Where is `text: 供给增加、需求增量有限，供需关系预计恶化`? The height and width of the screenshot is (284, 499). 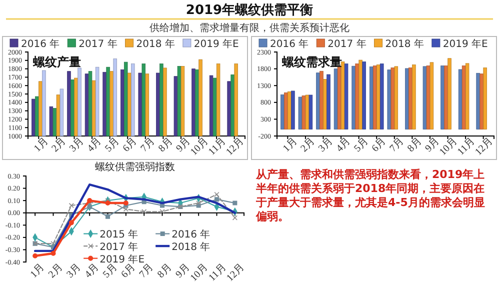
text: 供给增加、需求增量有限，供需关系预计恶化 is located at coordinates (250, 28).